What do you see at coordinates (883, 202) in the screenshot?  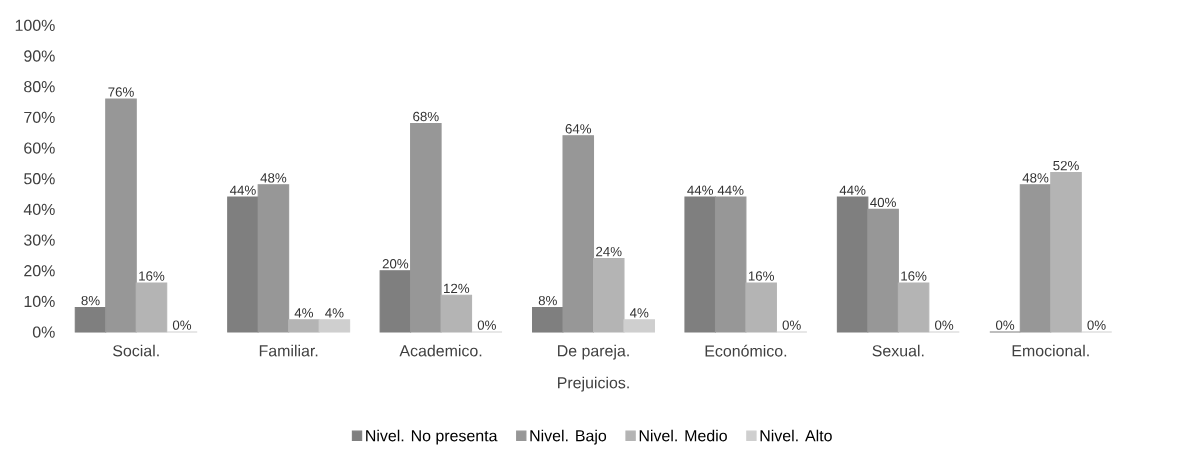 I see `data-label: 40%` at bounding box center [883, 202].